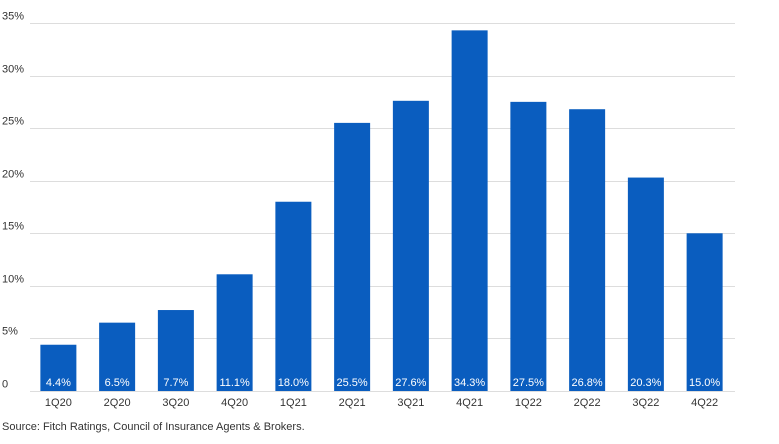 This screenshot has width=779, height=444. What do you see at coordinates (410, 383) in the screenshot?
I see `data-label: 27.6%` at bounding box center [410, 383].